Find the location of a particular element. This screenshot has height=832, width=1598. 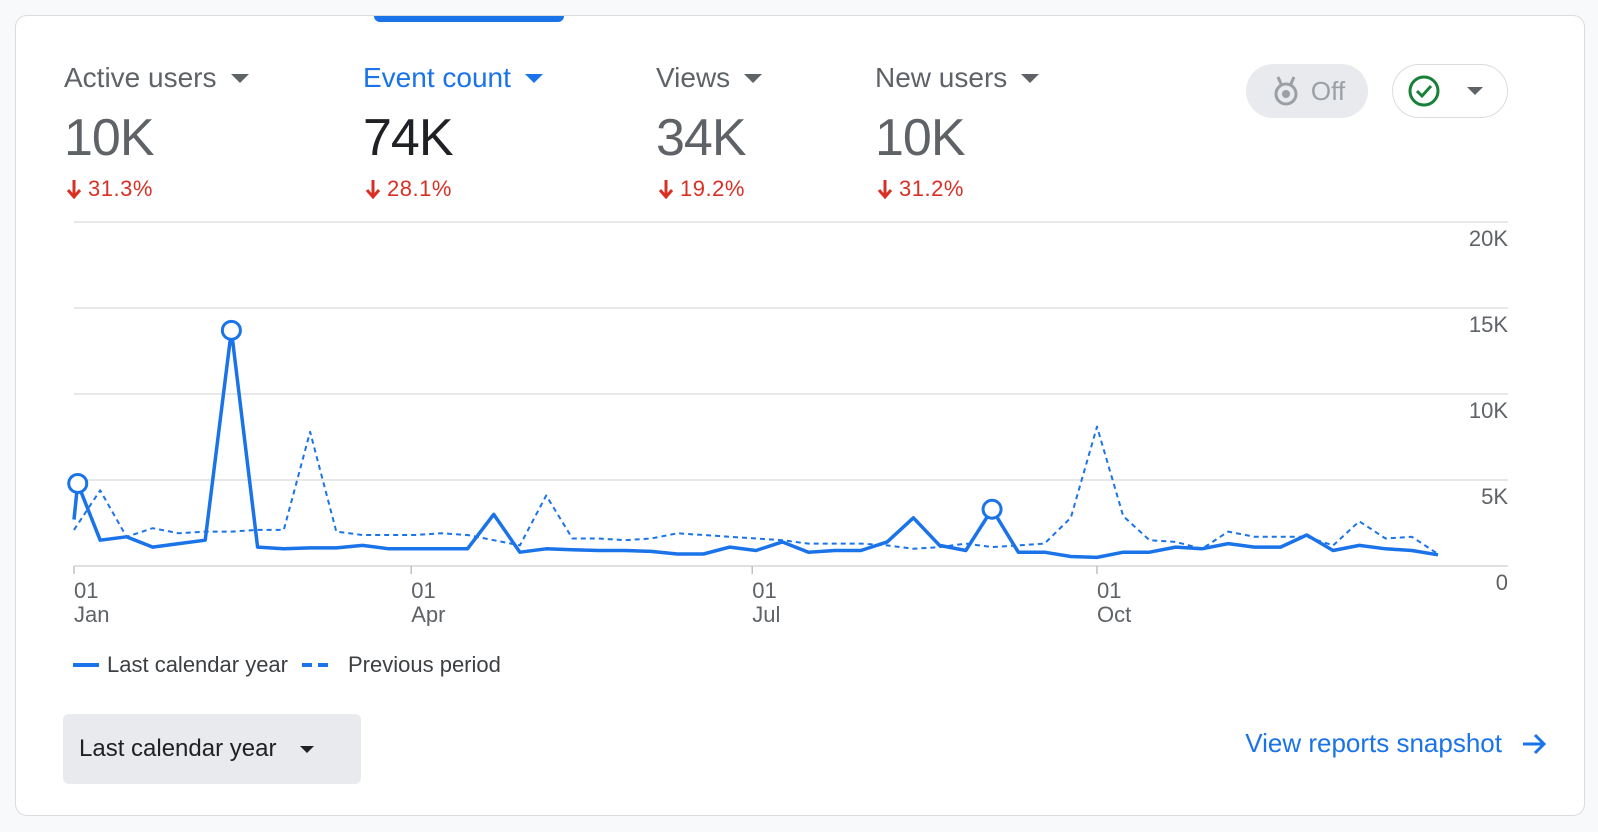

metric-label: Views is located at coordinates (693, 77).